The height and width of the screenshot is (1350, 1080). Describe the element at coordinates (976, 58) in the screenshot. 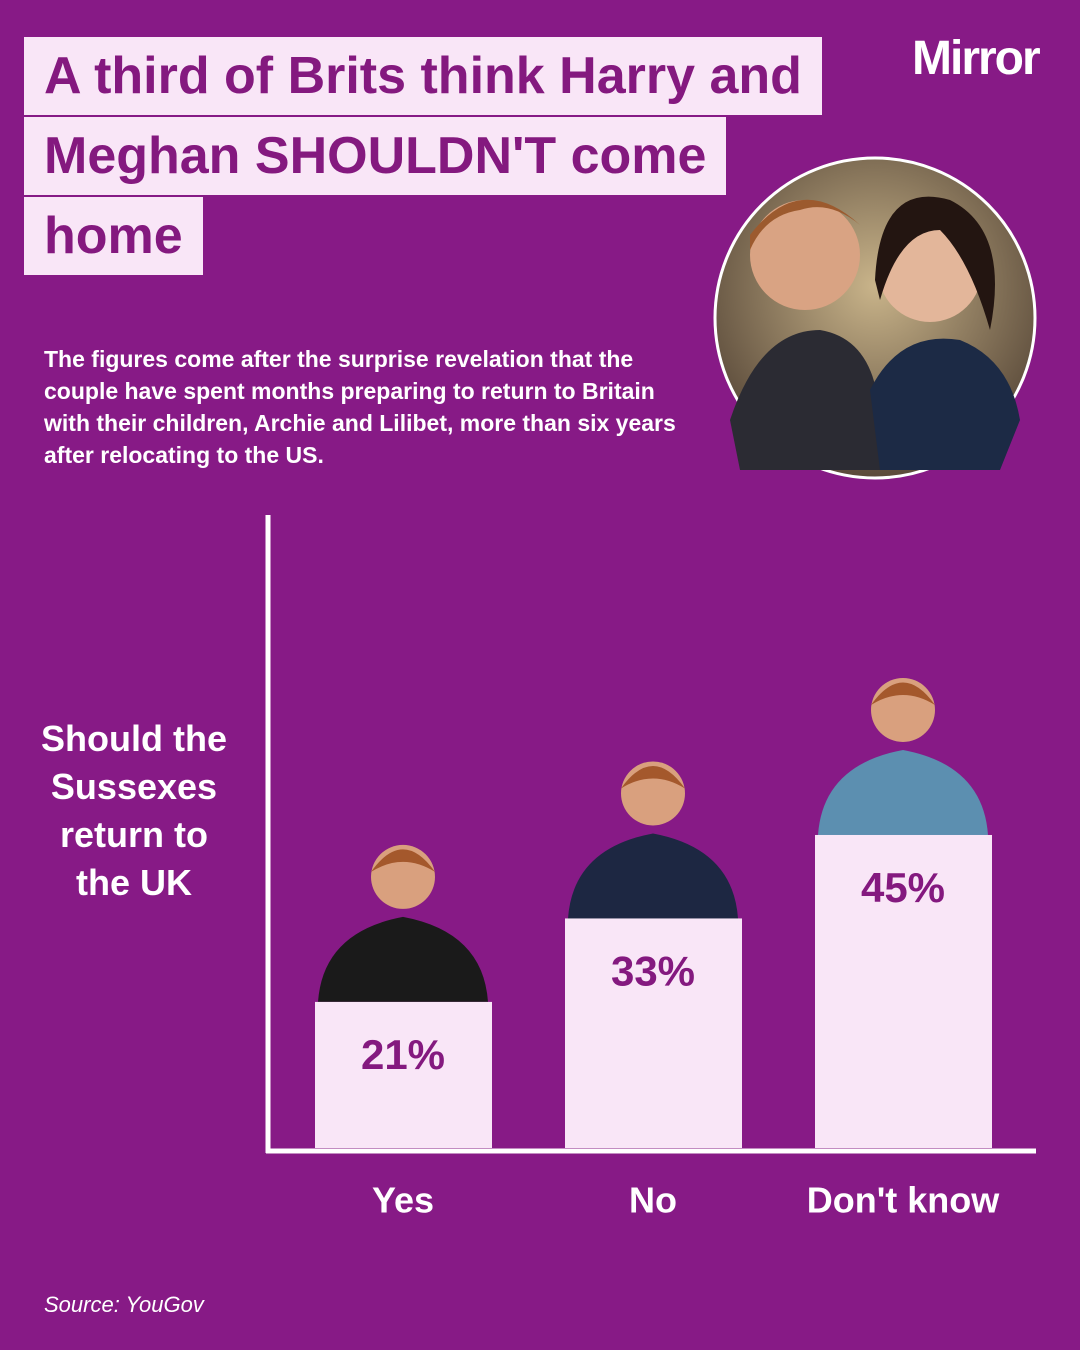

I see `logo: Mirror` at that location.